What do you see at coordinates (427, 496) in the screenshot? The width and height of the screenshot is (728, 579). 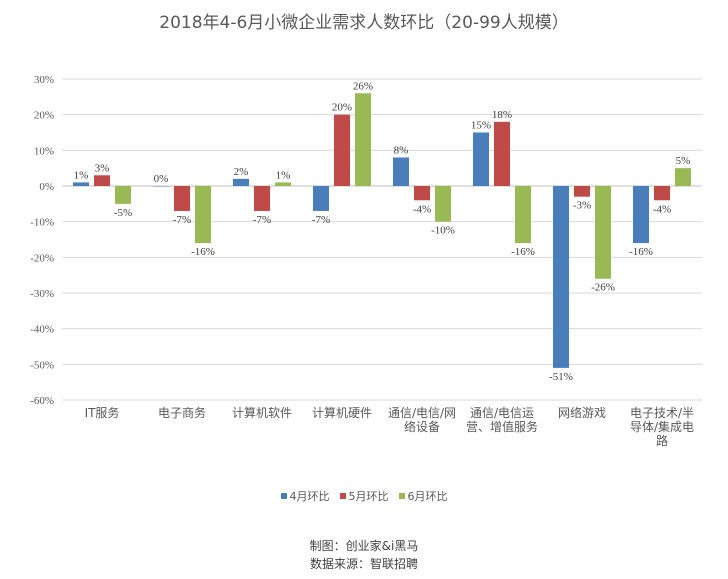 I see `legend-label: 6月环比` at bounding box center [427, 496].